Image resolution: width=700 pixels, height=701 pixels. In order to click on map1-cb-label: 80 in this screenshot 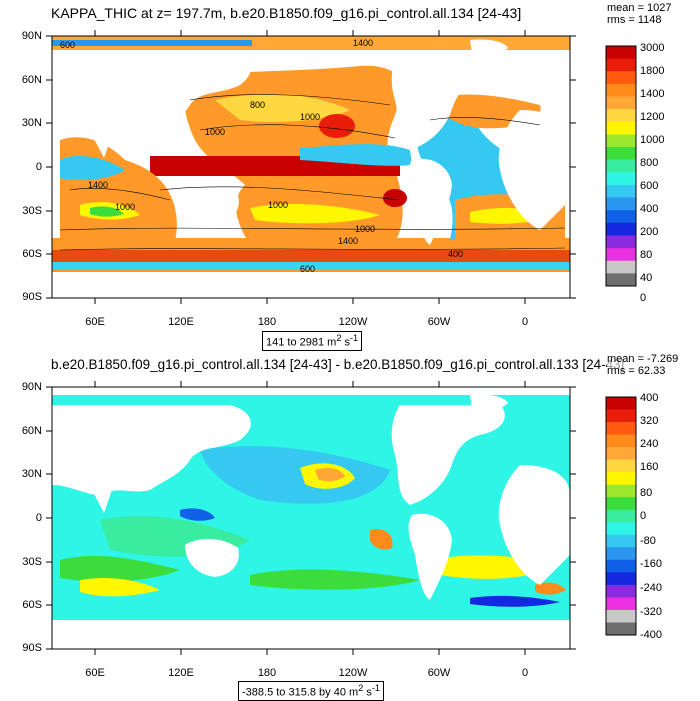, I will do `click(646, 255)`.